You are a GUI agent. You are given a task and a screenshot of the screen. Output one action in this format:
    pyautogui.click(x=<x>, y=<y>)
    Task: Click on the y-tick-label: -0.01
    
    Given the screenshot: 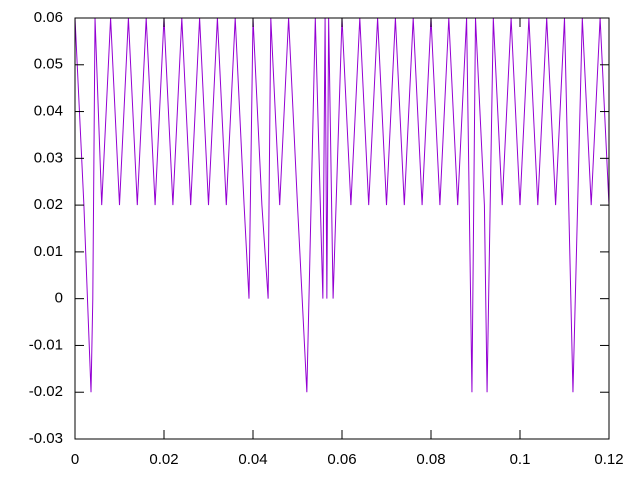 What is the action you would take?
    pyautogui.click(x=46, y=344)
    